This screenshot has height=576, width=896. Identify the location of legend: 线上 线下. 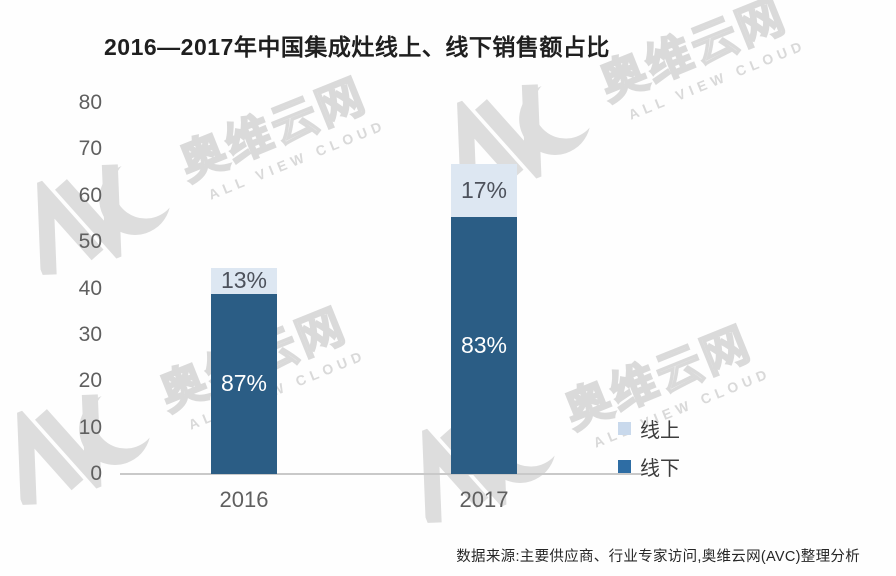
(649, 447).